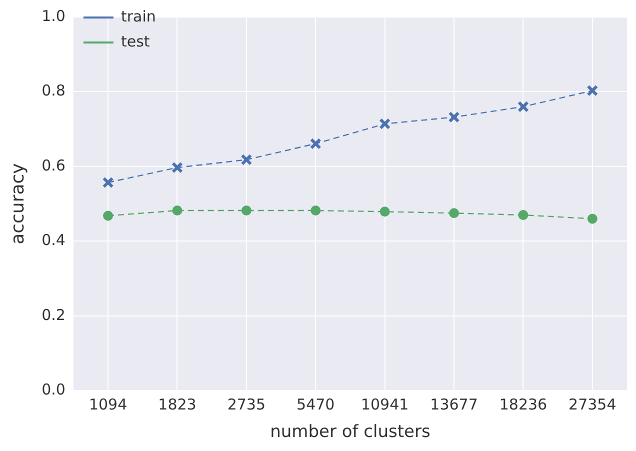 The width and height of the screenshot is (636, 451). Describe the element at coordinates (54, 165) in the screenshot. I see `y-tick-label: 0.6` at that location.